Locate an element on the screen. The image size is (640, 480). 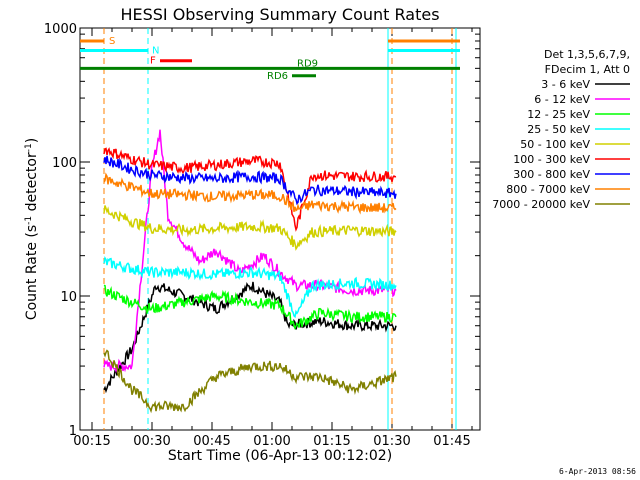
legend-entry-label: 7000 - 20000 keV is located at coordinates (541, 204).